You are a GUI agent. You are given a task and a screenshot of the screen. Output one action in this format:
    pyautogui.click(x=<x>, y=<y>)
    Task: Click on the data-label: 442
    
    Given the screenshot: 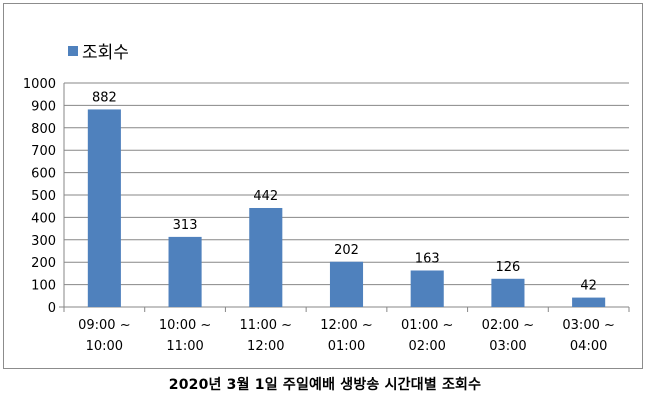 What is the action you would take?
    pyautogui.click(x=265, y=196)
    